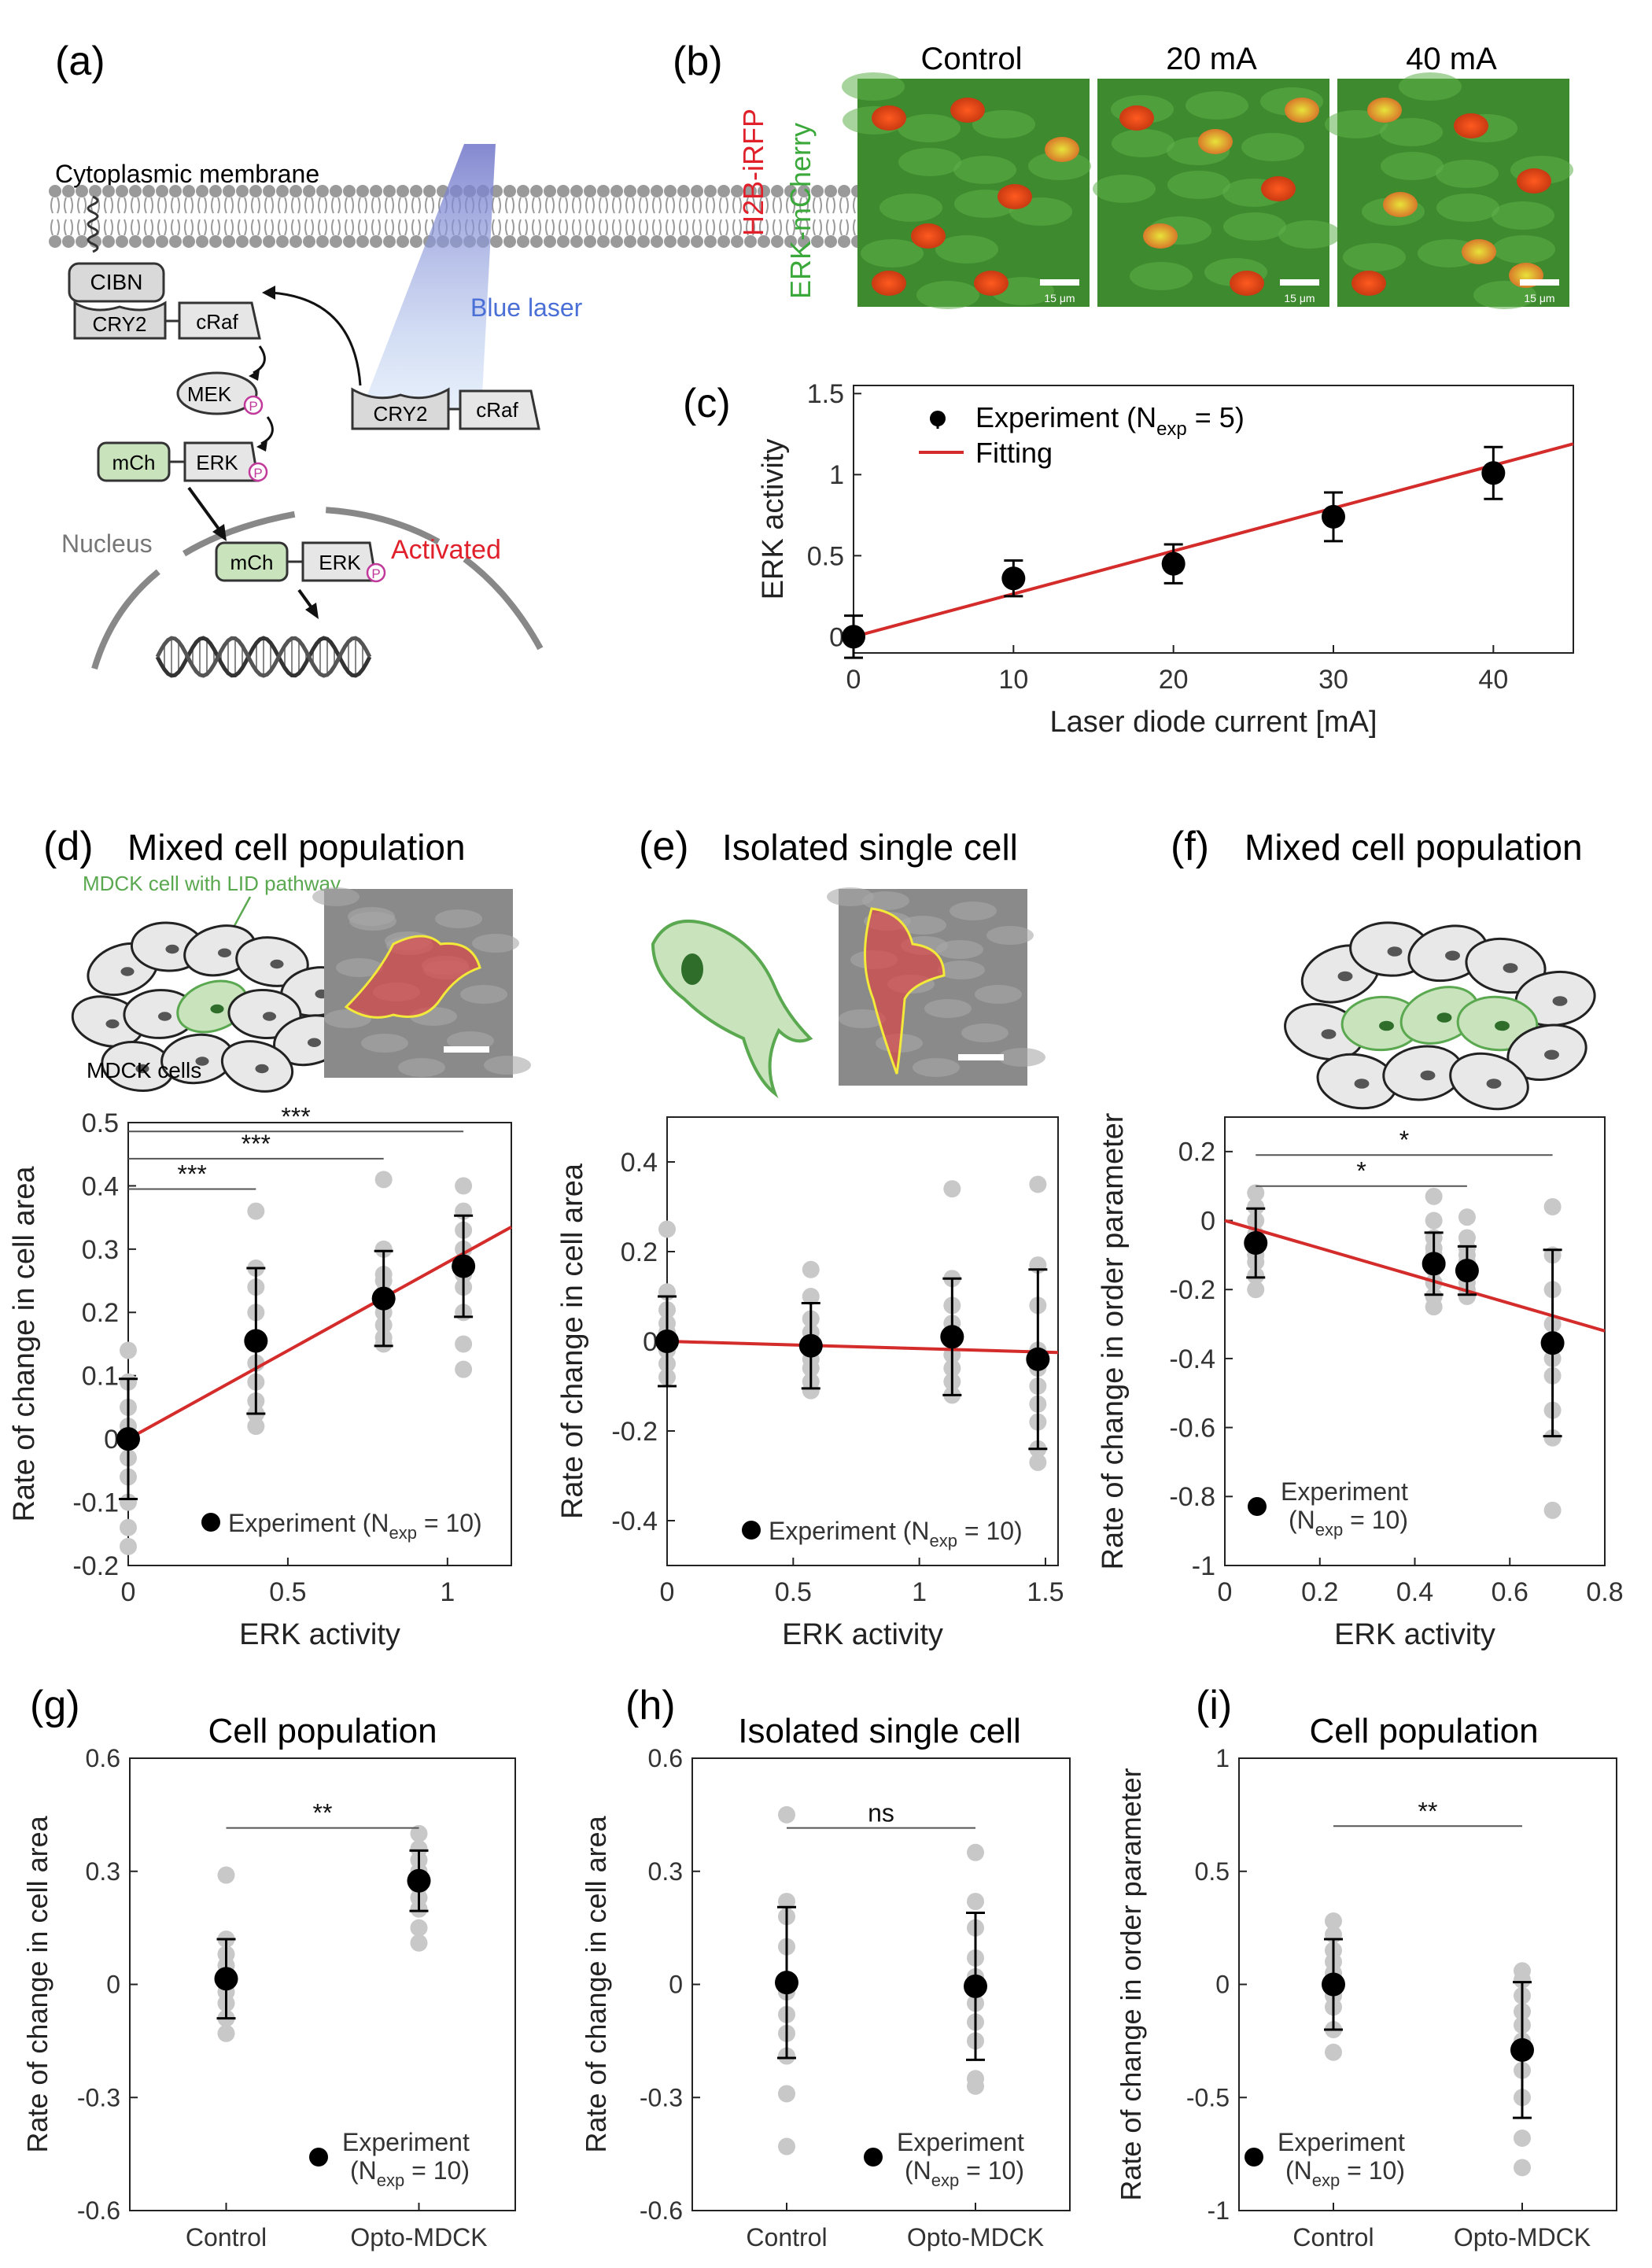  Describe the element at coordinates (650, 1705) in the screenshot. I see `panel-h-label: (h)` at that location.